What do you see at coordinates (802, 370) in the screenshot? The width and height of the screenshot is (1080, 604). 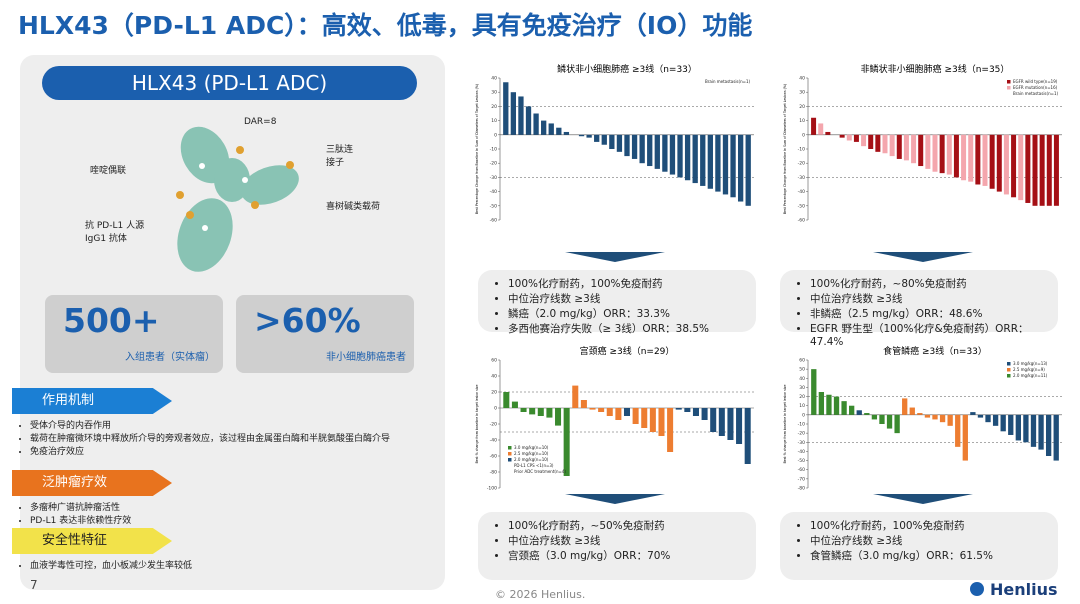 I see `y-tick-label: 50` at bounding box center [802, 370].